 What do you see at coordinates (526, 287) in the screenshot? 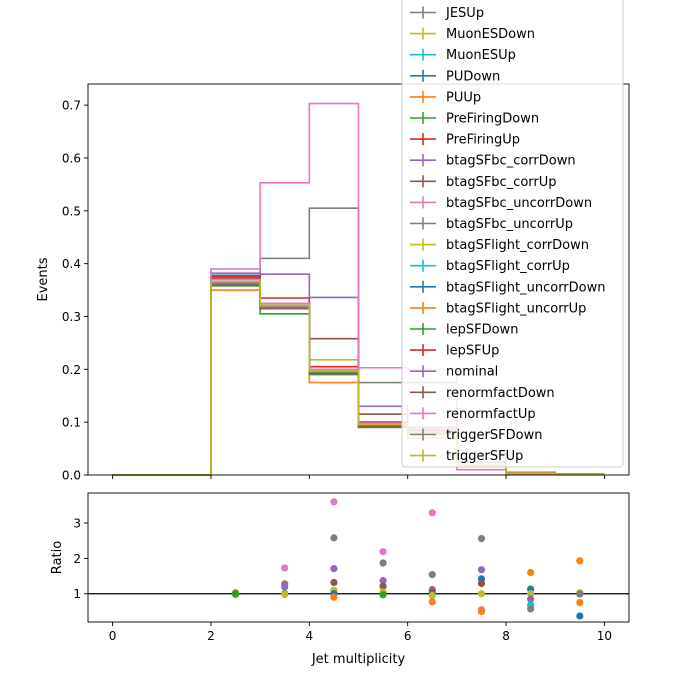
I see `legend-label: btagSFlight_uncorrDown` at bounding box center [526, 287].